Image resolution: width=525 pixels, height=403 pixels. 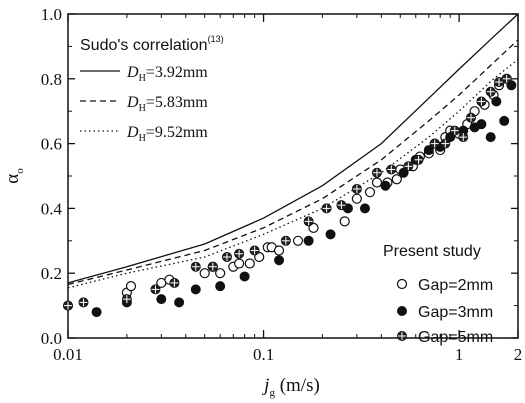 I want to click on y-axis-label-sub: o, so click(x=20, y=171).